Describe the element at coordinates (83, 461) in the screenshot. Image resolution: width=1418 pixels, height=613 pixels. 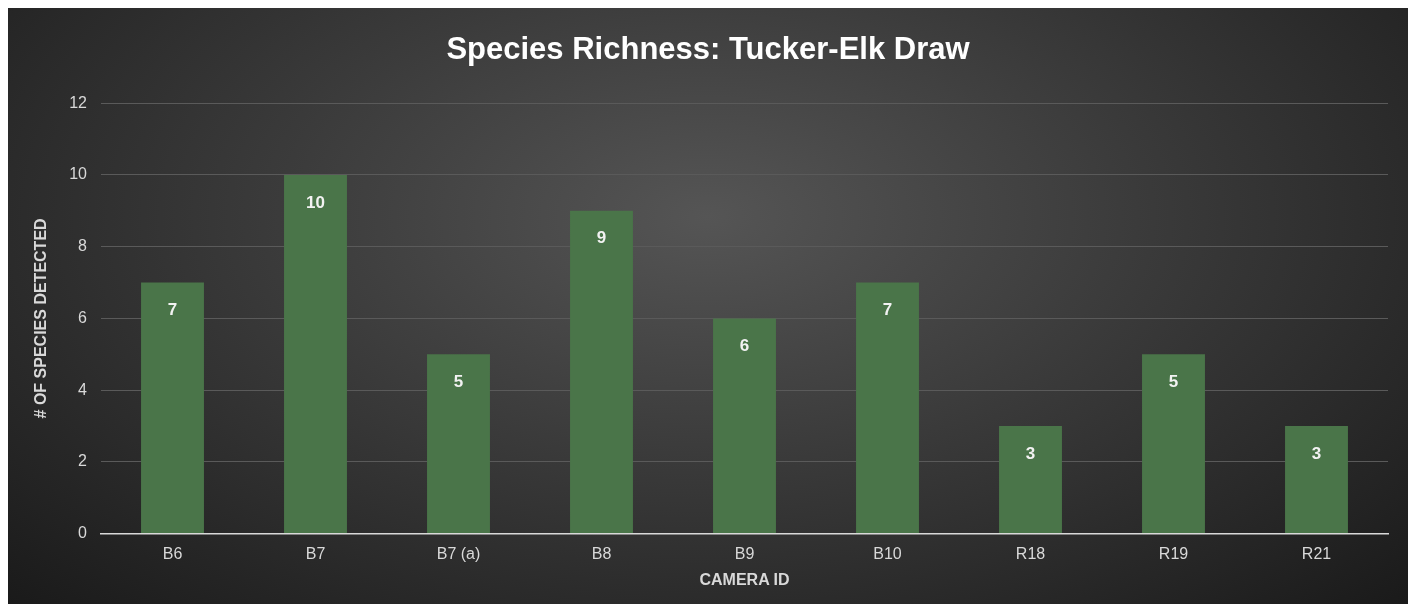
I see `y-tick-label: 2` at that location.